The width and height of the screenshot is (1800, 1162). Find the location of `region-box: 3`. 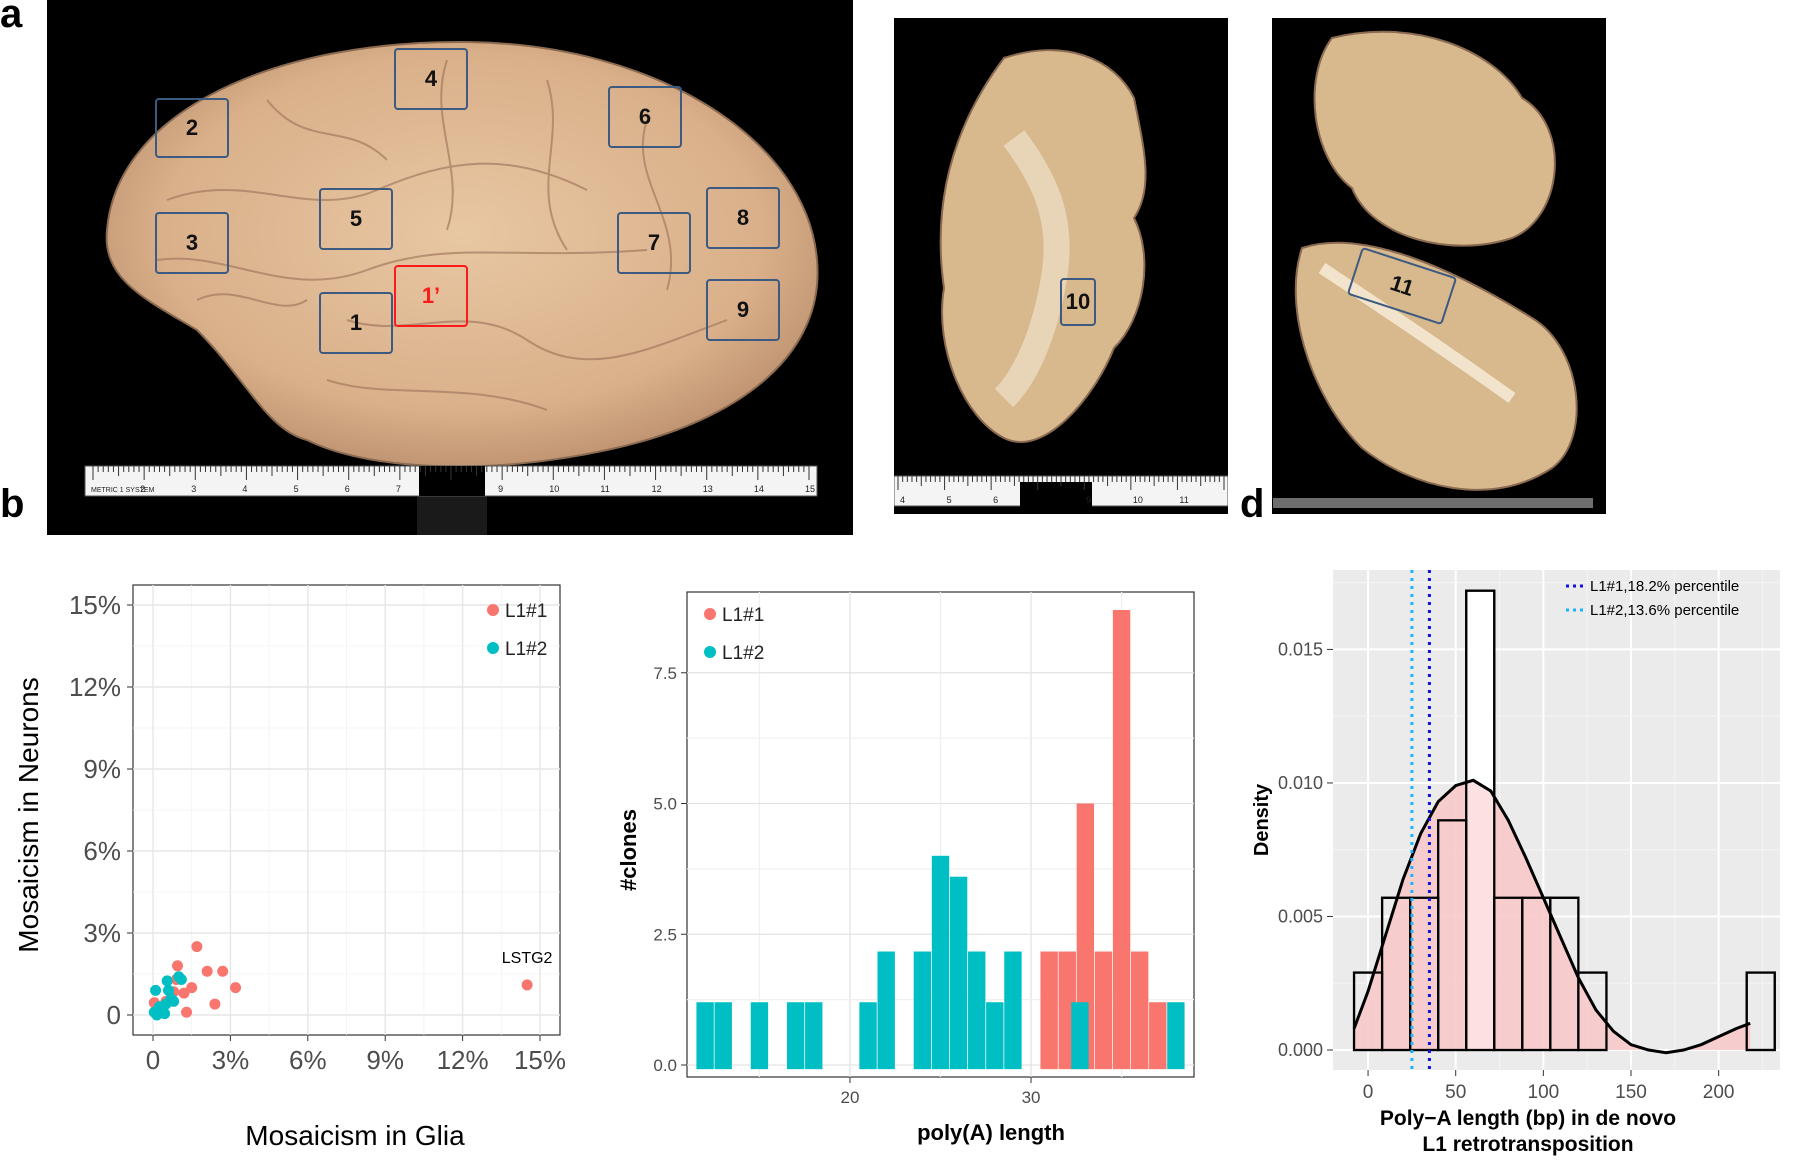

region-box: 3 is located at coordinates (192, 243).